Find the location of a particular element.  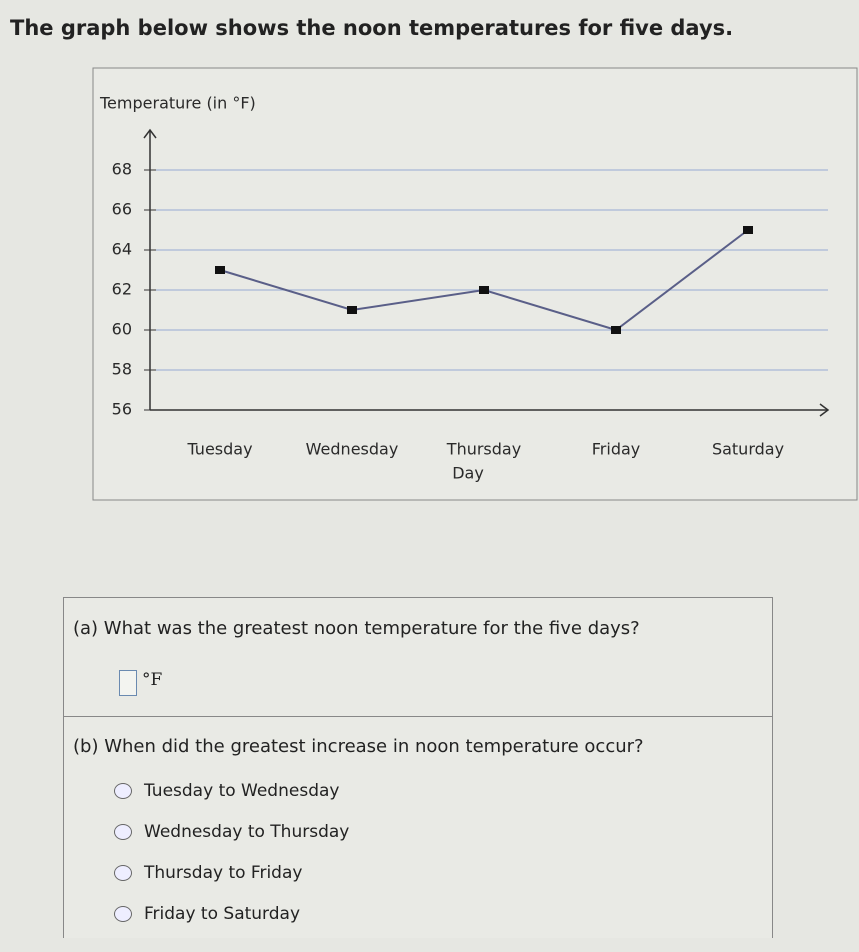

x-tick-label: Tuesday is located at coordinates (219, 449).